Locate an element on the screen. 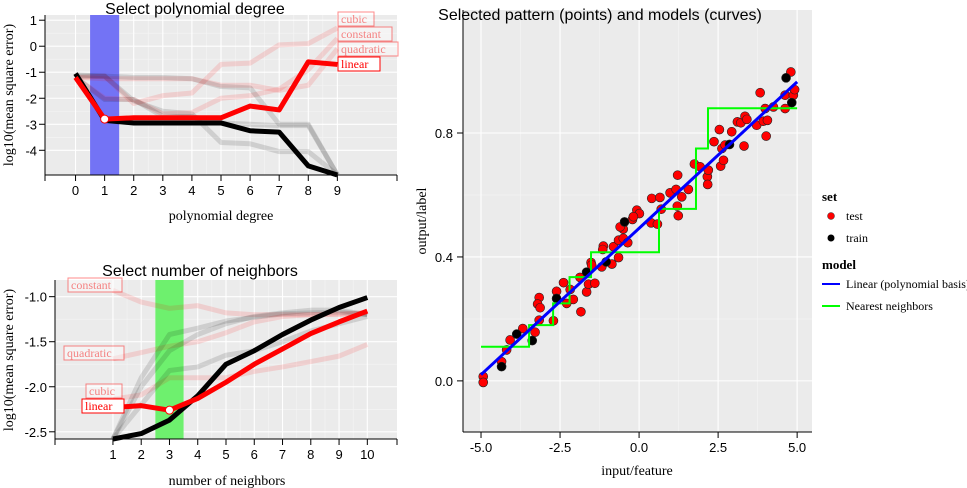  selected-band is located at coordinates (105, 95).